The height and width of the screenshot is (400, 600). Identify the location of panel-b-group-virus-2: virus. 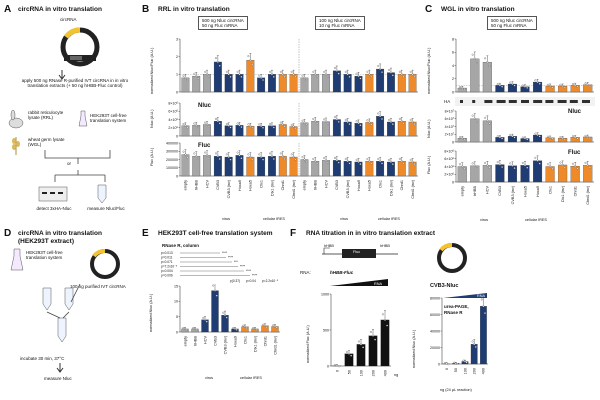
(344, 219).